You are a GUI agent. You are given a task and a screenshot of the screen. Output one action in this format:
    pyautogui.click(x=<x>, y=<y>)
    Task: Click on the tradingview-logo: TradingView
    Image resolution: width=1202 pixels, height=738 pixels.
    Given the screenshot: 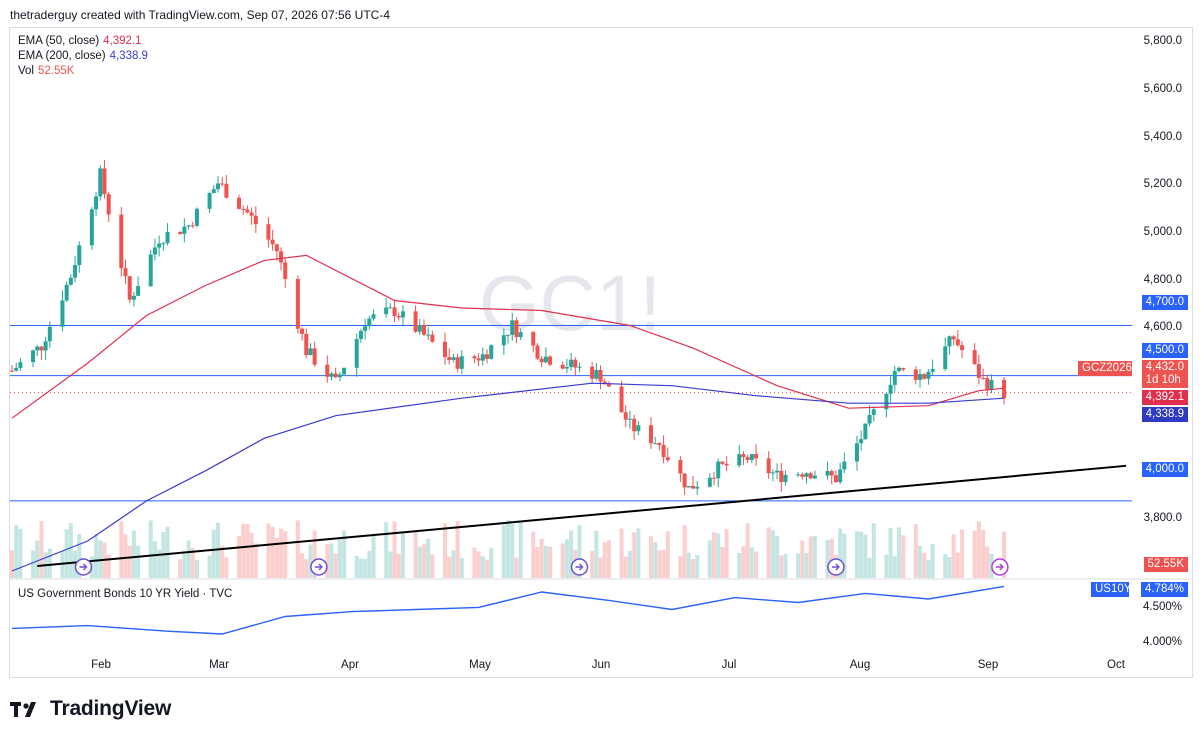 What is the action you would take?
    pyautogui.click(x=90, y=709)
    